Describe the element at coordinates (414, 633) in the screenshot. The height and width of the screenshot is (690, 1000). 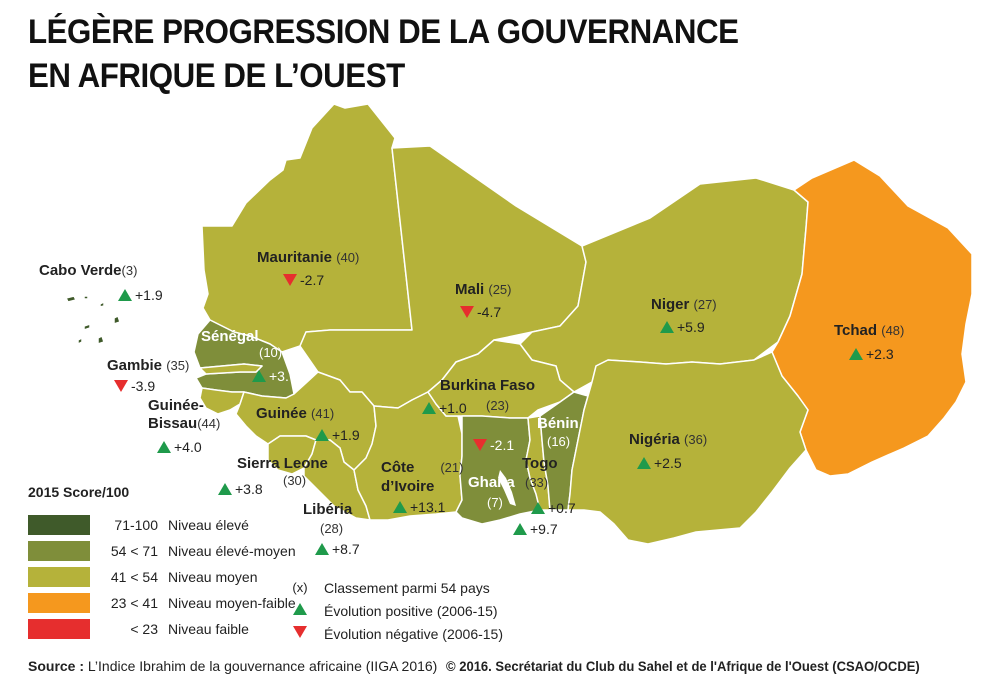
I see `negative-label: Évolution négative (2006-15)` at that location.